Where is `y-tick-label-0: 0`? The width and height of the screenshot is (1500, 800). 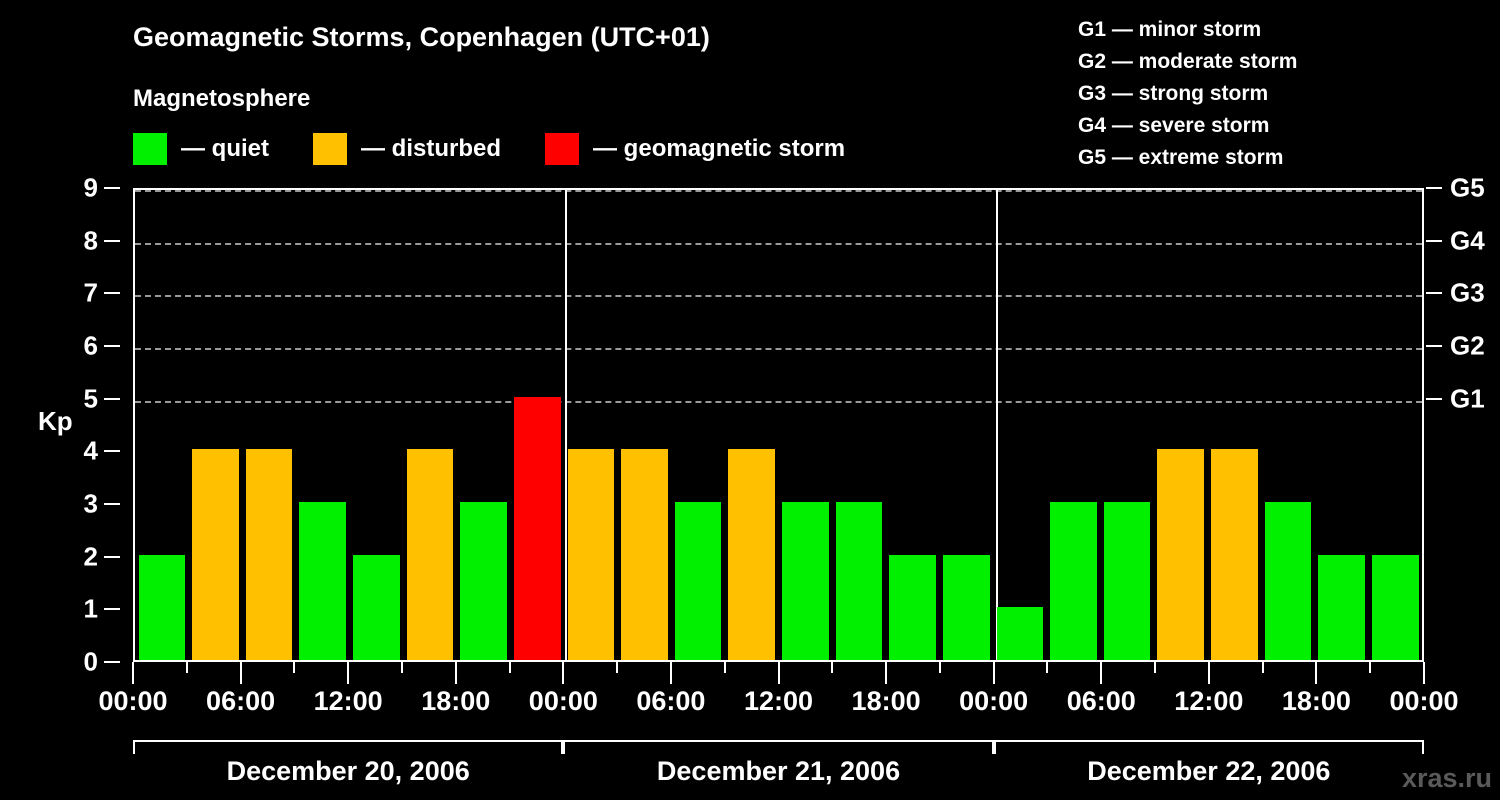
y-tick-label-0: 0 is located at coordinates (90, 661).